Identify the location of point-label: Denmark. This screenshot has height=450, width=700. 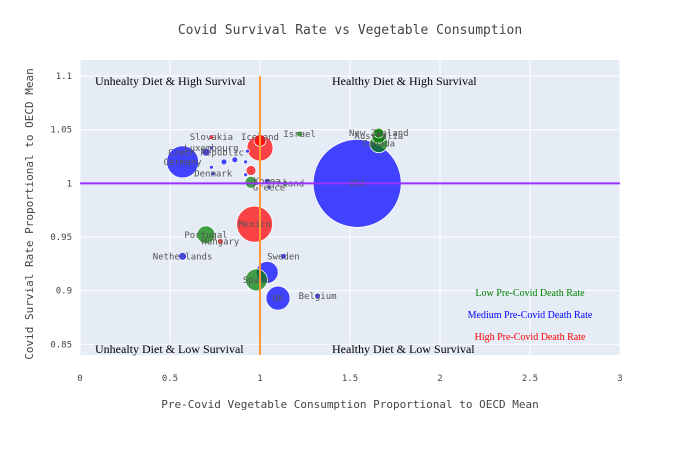
(213, 175).